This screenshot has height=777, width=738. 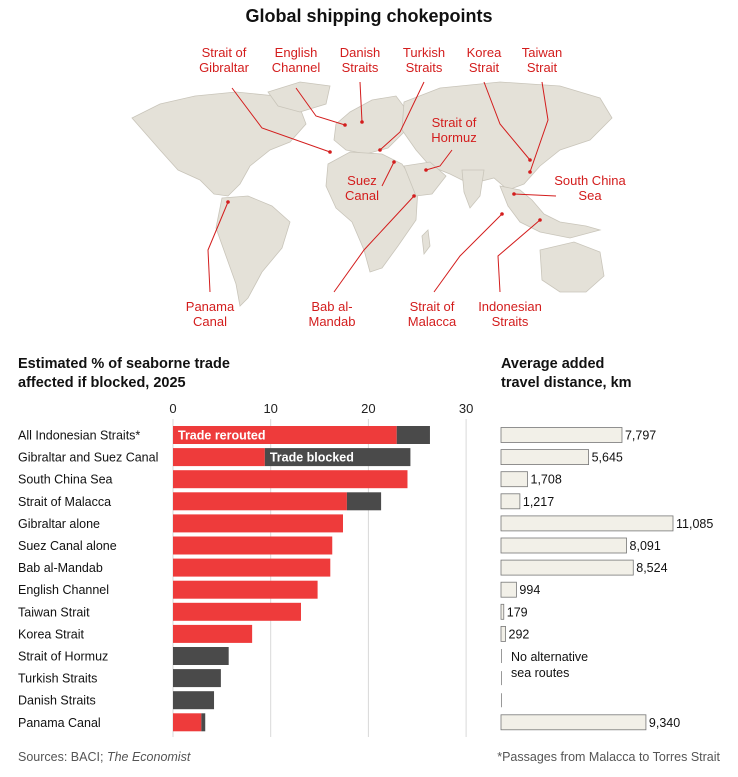 What do you see at coordinates (62, 757) in the screenshot?
I see `sources-prefix: Sources: BACI;` at bounding box center [62, 757].